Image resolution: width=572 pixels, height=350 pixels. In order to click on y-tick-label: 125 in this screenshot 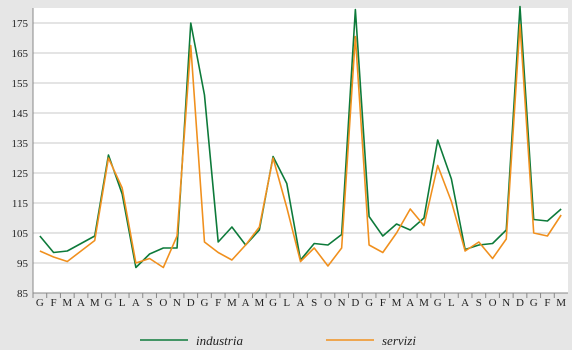, I will do `click(20, 174)`.